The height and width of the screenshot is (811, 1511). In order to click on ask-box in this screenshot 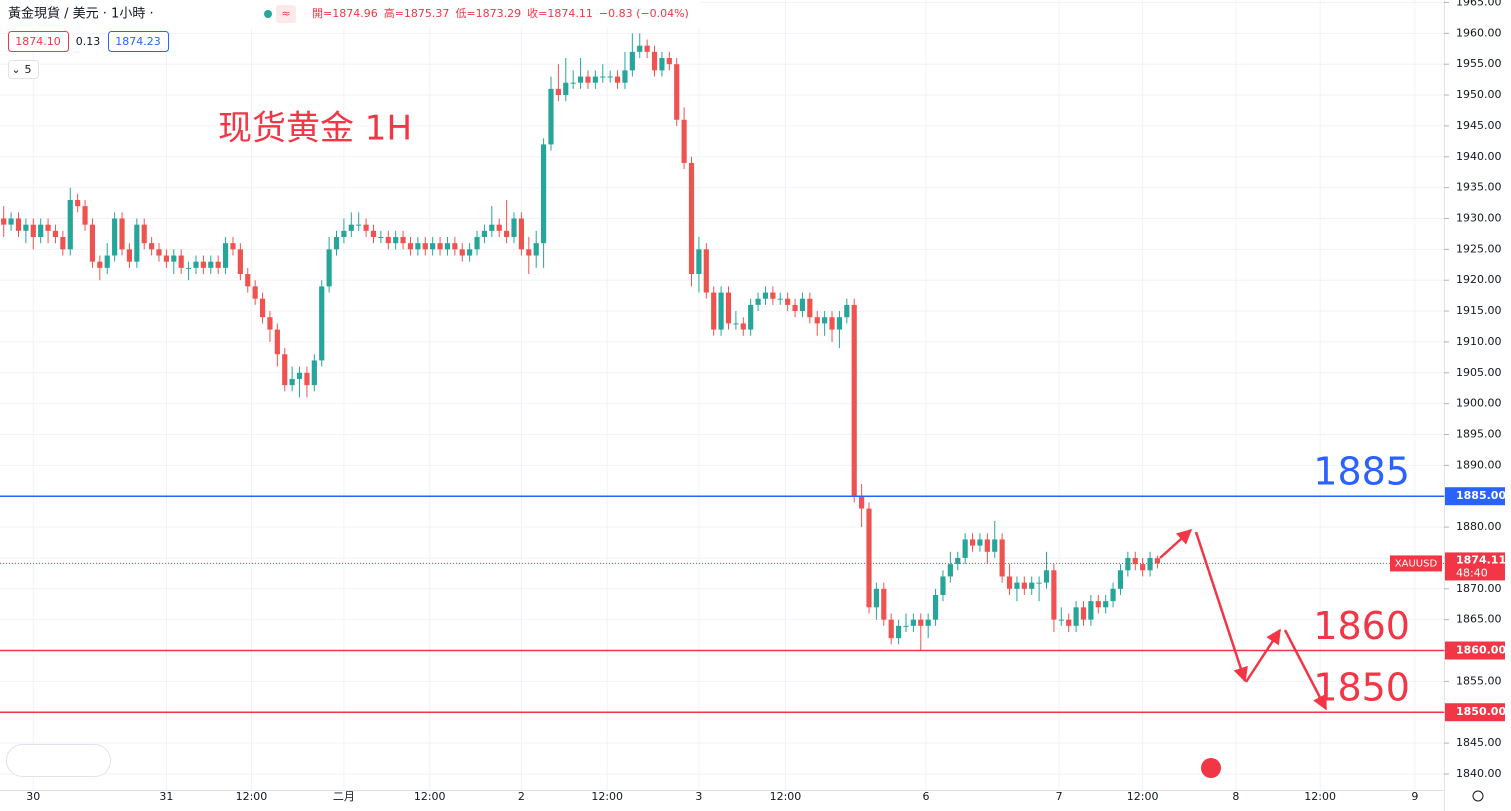, I will do `click(138, 41)`.